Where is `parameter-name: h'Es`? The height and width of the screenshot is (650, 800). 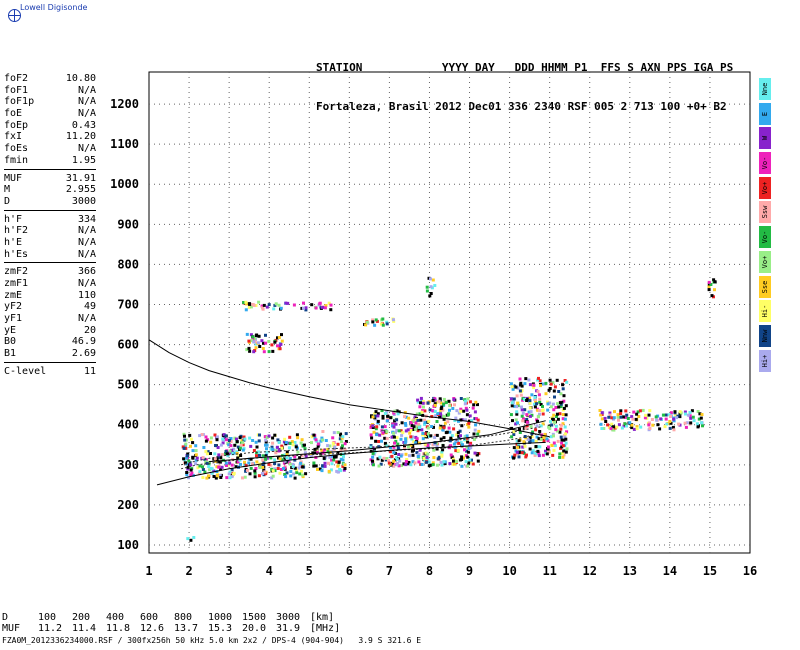 parameter-name: h'Es is located at coordinates (16, 254).